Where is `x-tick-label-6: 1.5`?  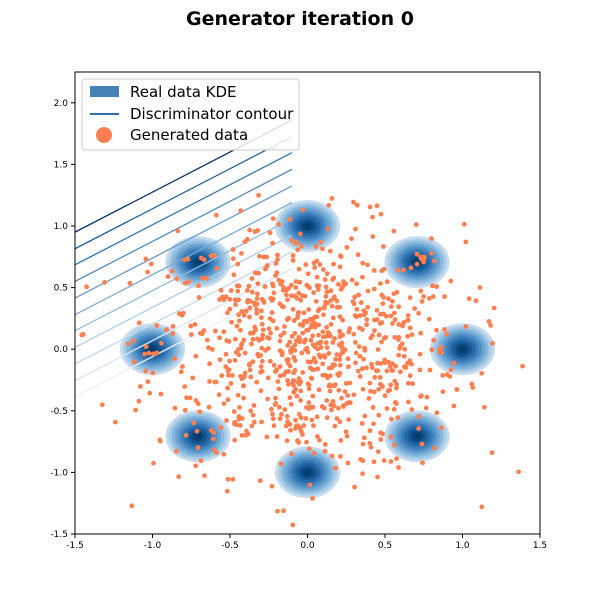 x-tick-label-6: 1.5 is located at coordinates (540, 546).